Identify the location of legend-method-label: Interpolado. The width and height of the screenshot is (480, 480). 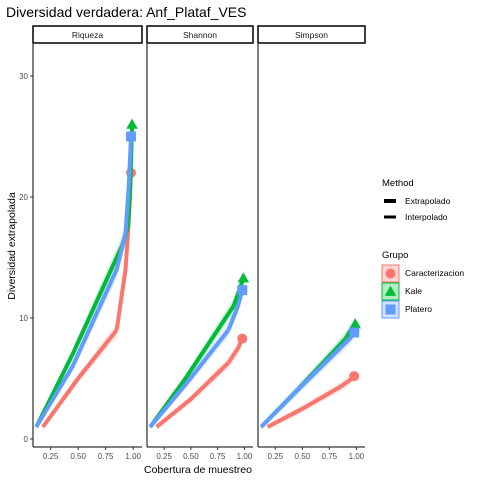
(426, 217).